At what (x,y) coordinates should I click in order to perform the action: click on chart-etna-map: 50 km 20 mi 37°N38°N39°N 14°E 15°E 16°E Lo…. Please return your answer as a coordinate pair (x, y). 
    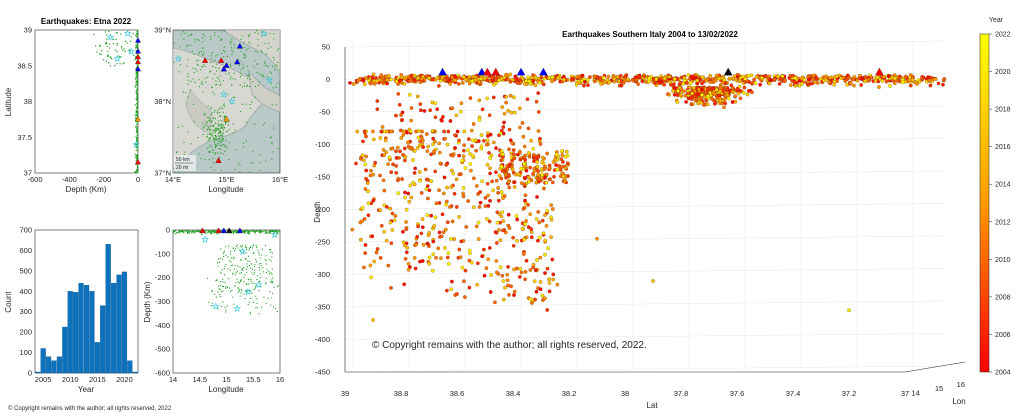
    Looking at the image, I should click on (221, 110).